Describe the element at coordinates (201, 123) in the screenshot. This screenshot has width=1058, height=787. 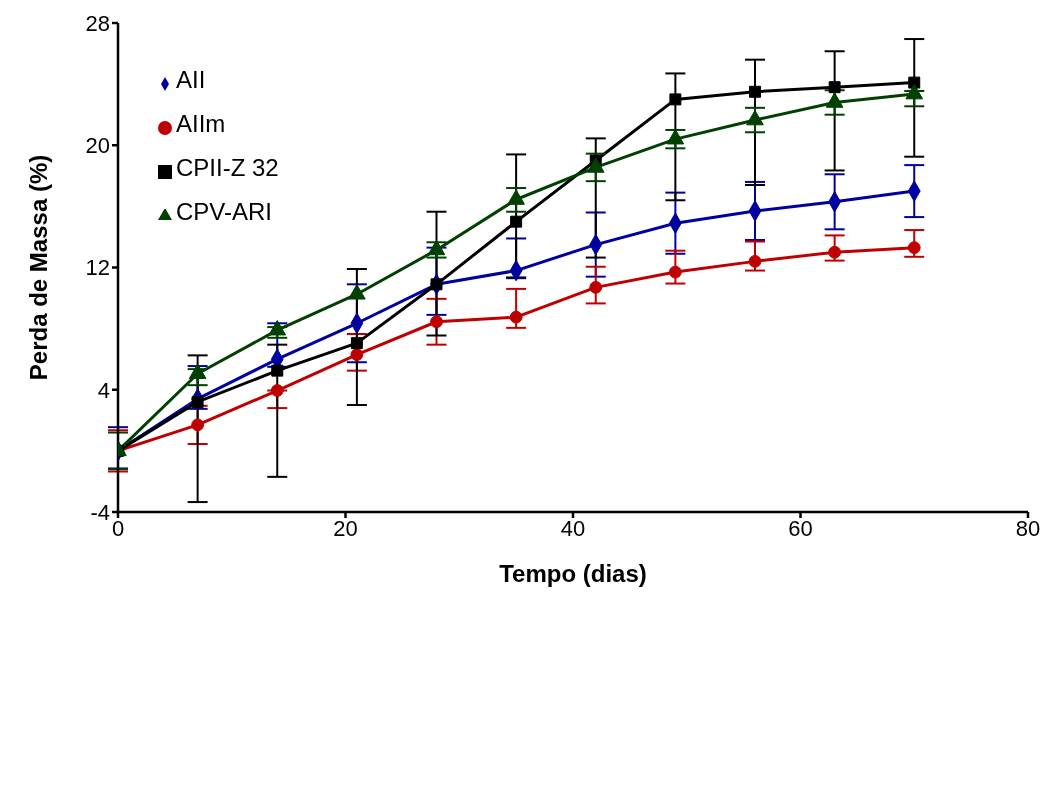
I see `legend-label: AIIm` at that location.